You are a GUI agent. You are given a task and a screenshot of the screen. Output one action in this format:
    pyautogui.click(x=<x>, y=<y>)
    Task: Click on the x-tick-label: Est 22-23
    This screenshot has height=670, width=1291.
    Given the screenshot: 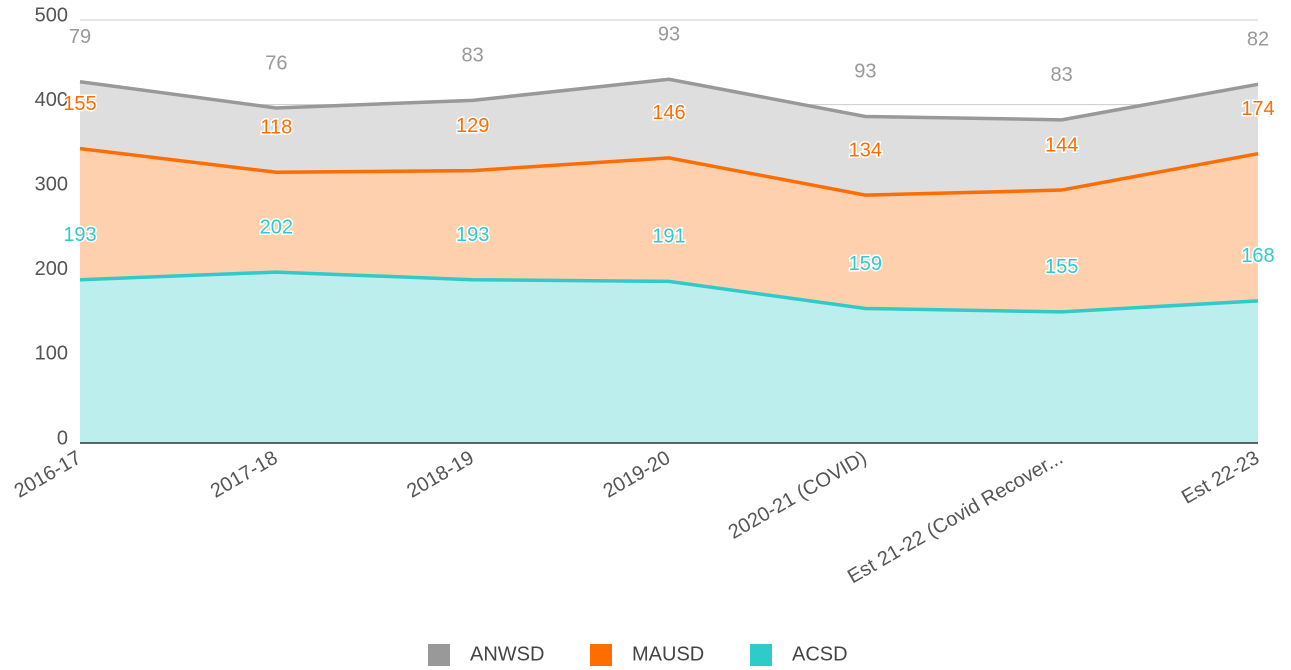 What is the action you would take?
    pyautogui.click(x=1220, y=478)
    